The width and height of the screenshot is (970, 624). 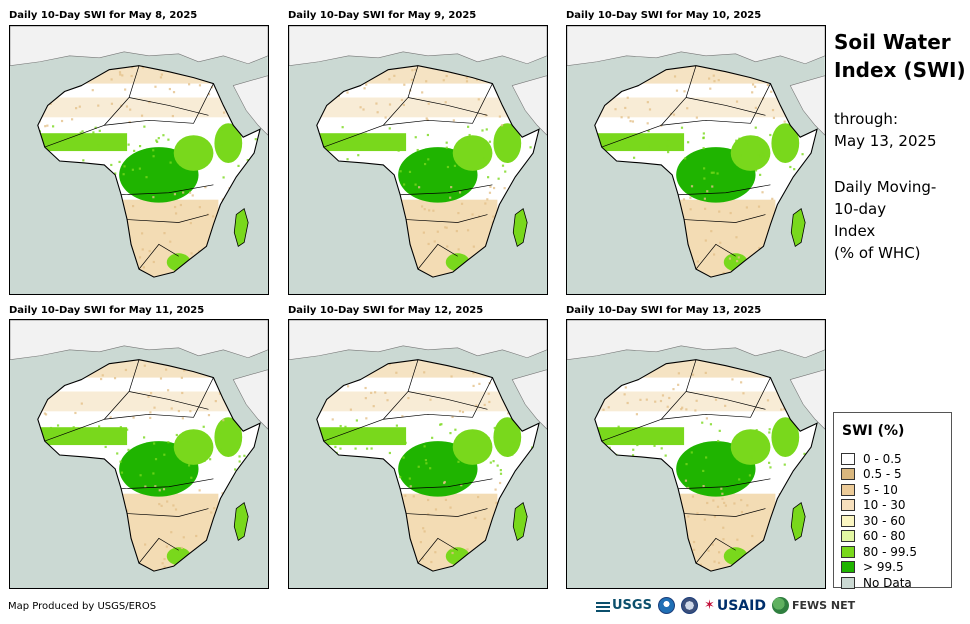 What do you see at coordinates (855, 231) in the screenshot?
I see `description-line-3: Index` at bounding box center [855, 231].